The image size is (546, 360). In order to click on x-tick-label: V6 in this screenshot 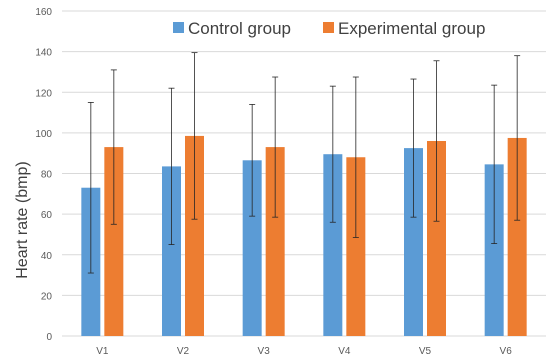, I will do `click(506, 351)`.